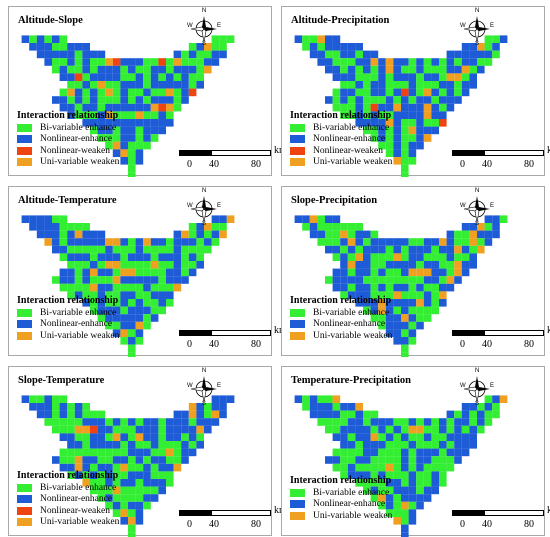 Image resolution: width=550 pixels, height=537 pixels. What do you see at coordinates (234, 338) in the screenshot?
I see `scale-bar: km04080` at bounding box center [234, 338].